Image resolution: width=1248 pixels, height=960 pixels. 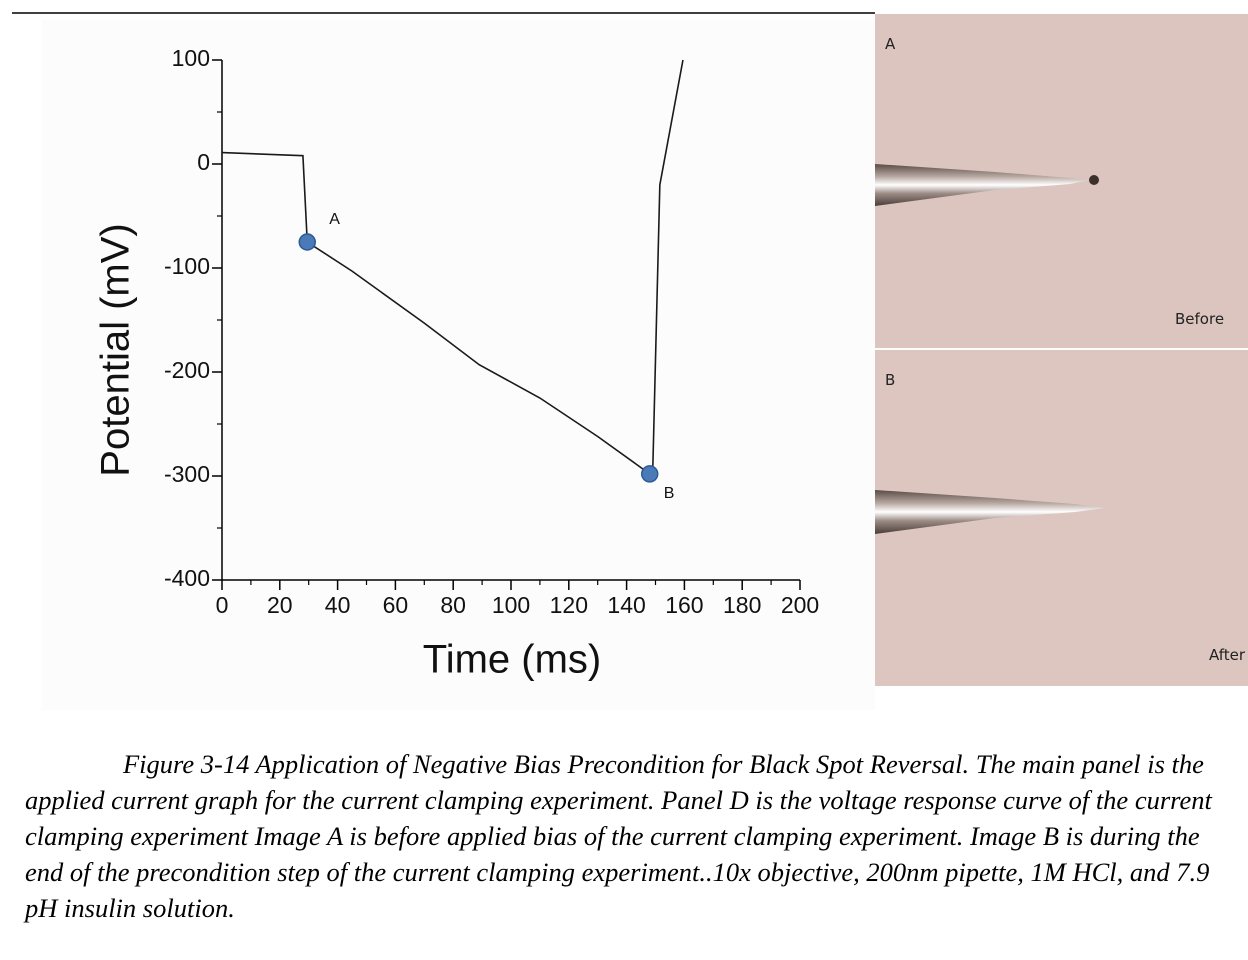 What do you see at coordinates (669, 493) in the screenshot?
I see `marker-label: B` at bounding box center [669, 493].